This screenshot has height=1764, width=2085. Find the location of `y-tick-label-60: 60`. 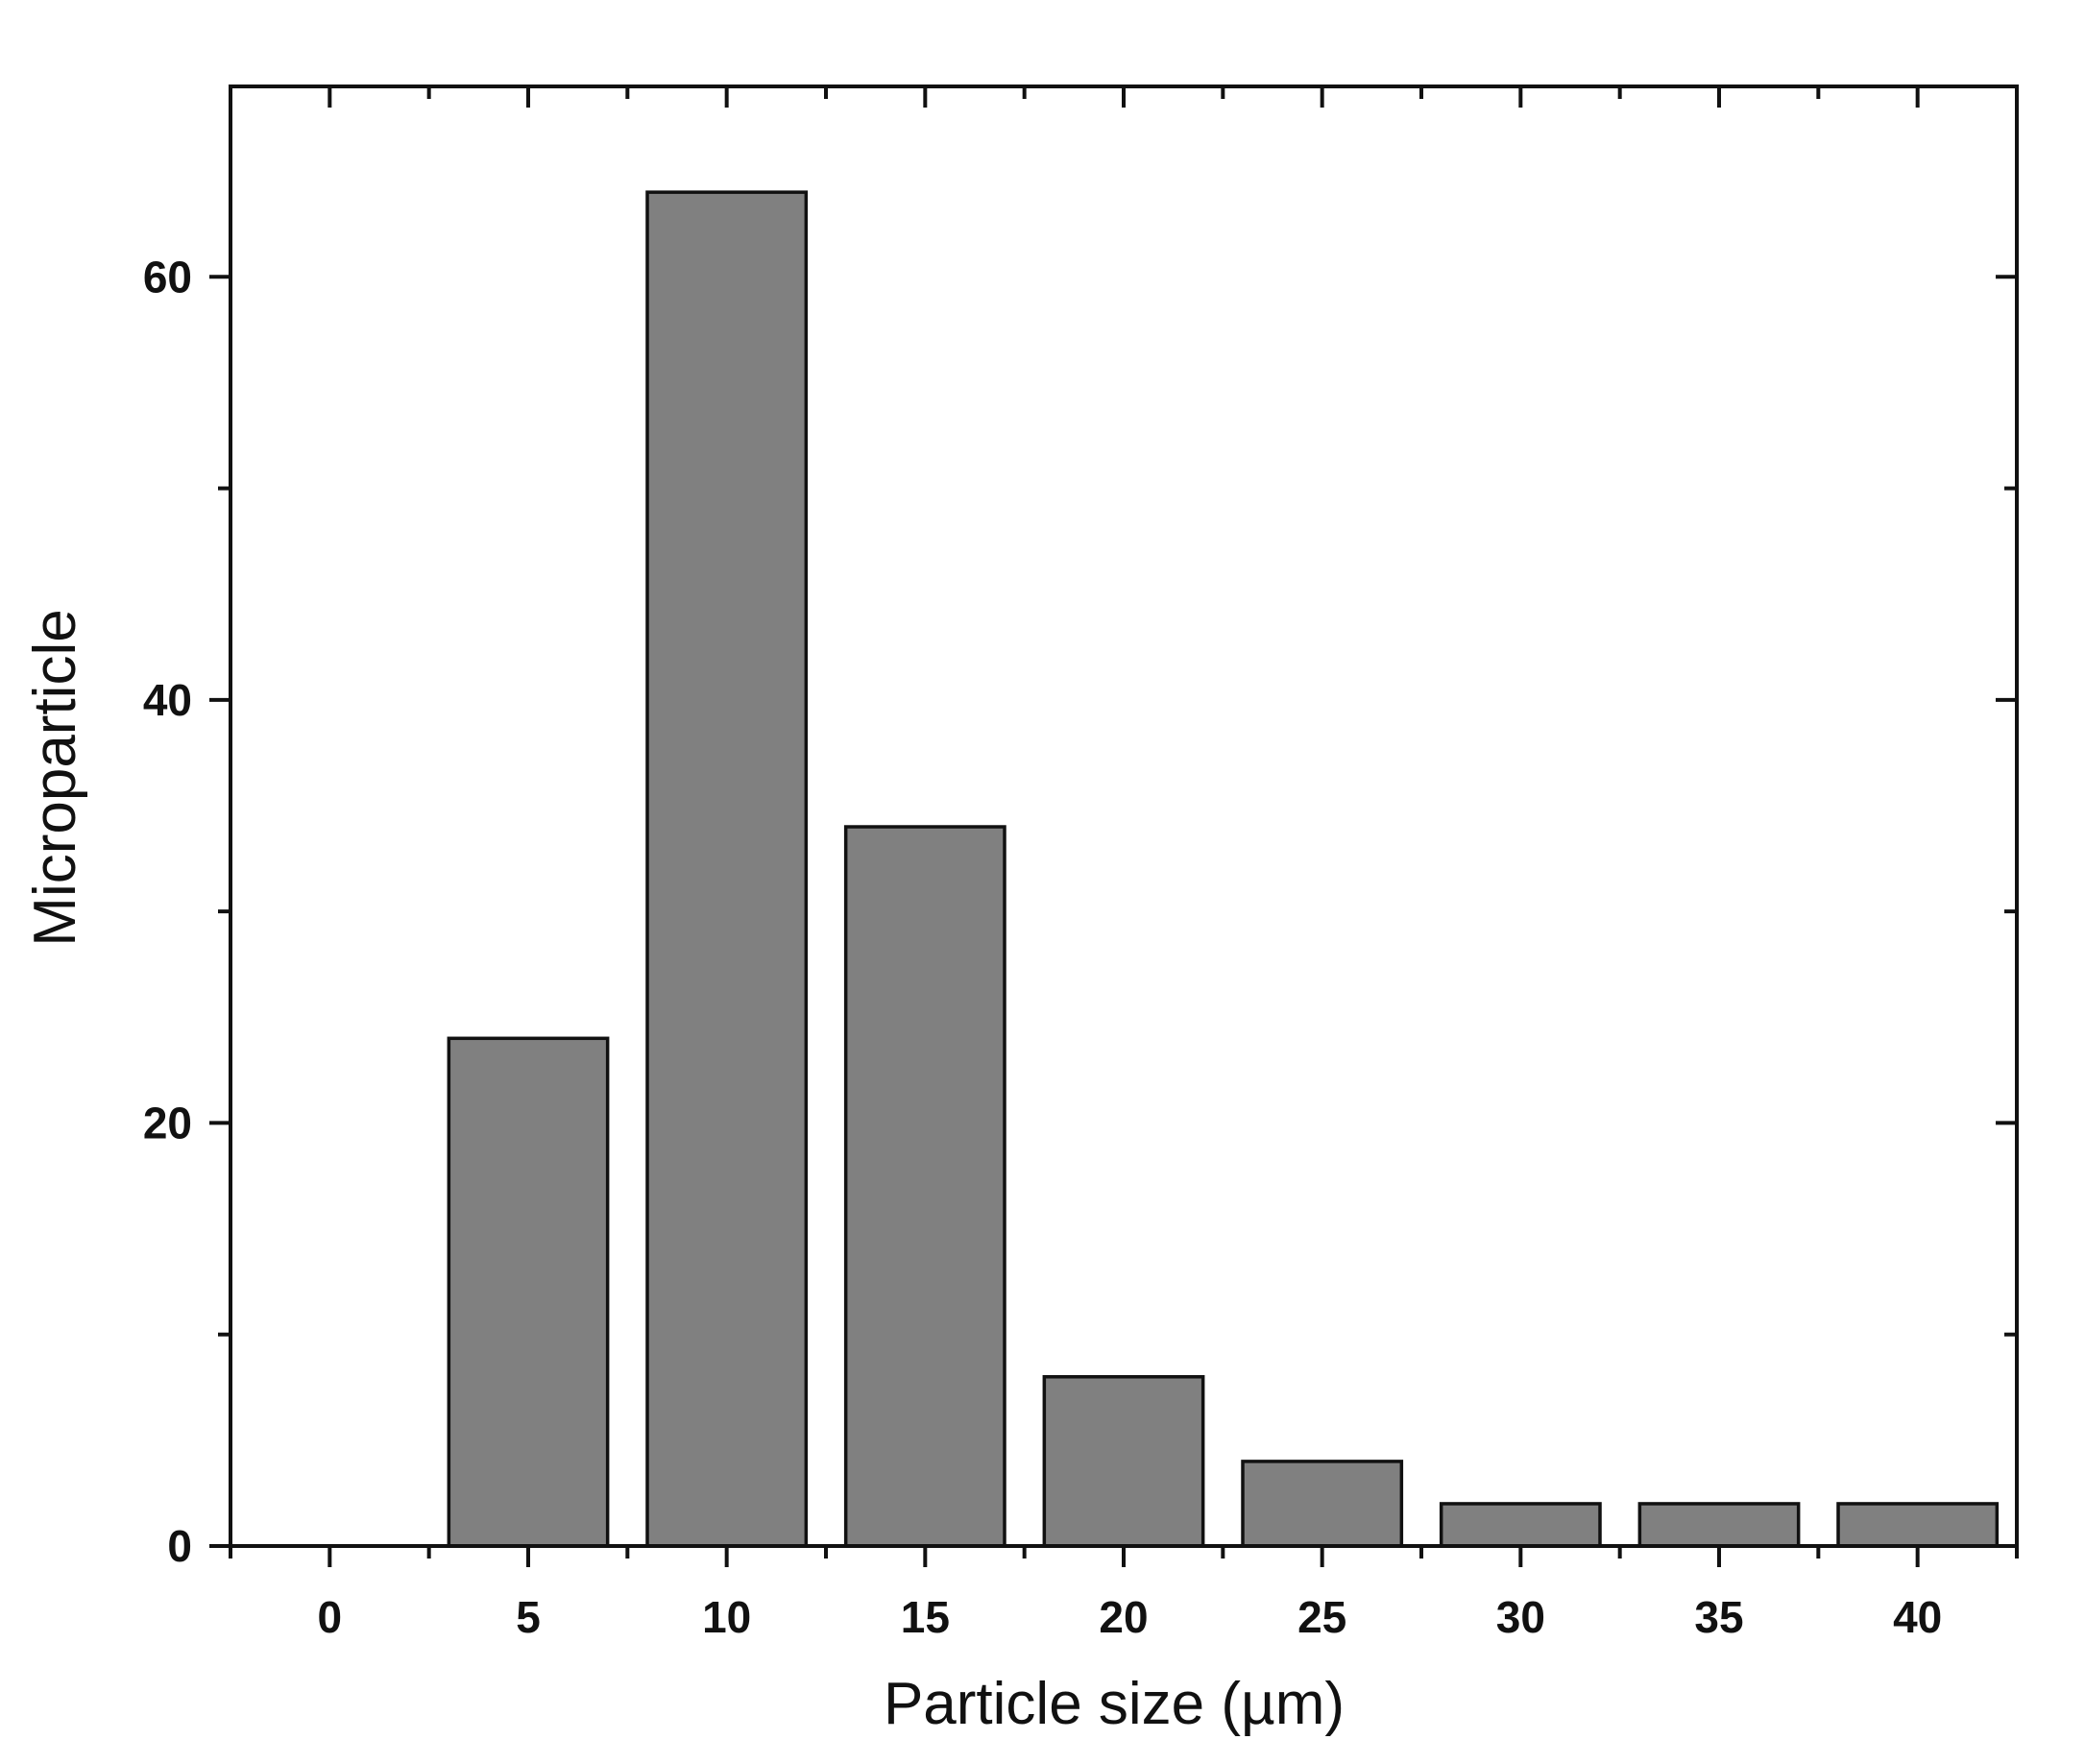

y-tick-label-60: 60 is located at coordinates (167, 277).